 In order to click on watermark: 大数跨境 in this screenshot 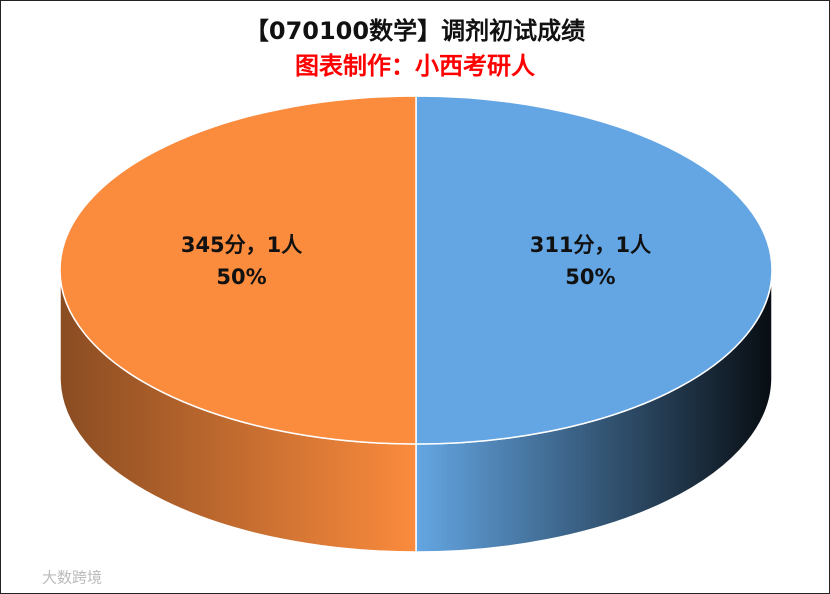, I will do `click(72, 578)`.